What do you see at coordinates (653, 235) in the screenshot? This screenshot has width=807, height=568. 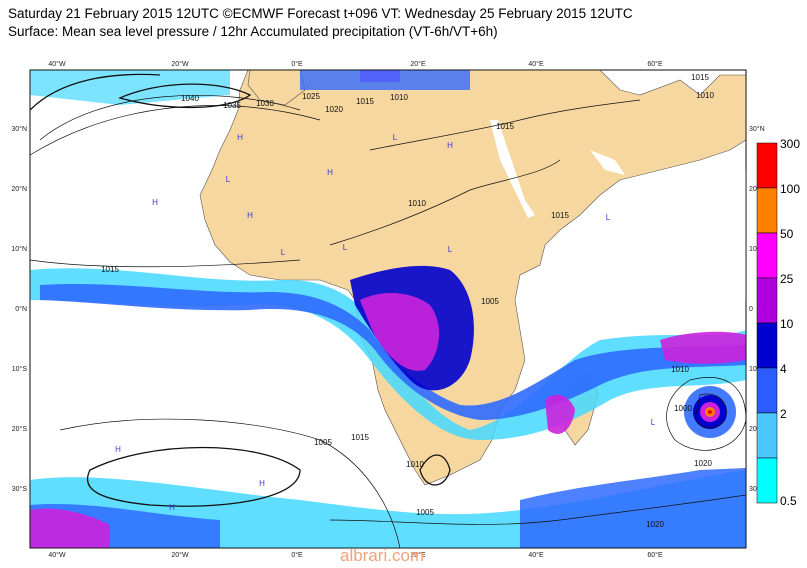 I see `arabian-sea` at bounding box center [653, 235].